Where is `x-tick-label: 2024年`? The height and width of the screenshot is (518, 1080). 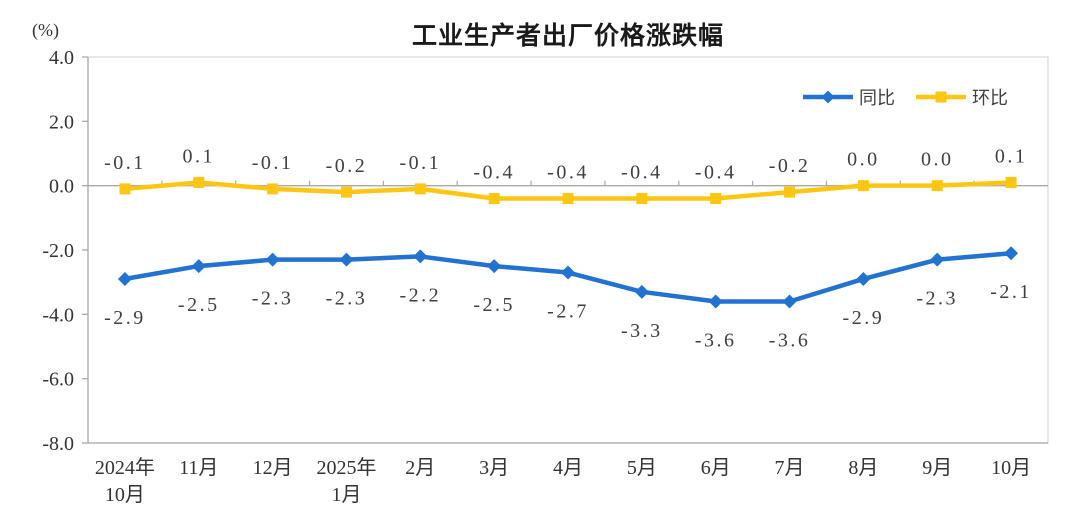 x-tick-label: 2024年 is located at coordinates (125, 467).